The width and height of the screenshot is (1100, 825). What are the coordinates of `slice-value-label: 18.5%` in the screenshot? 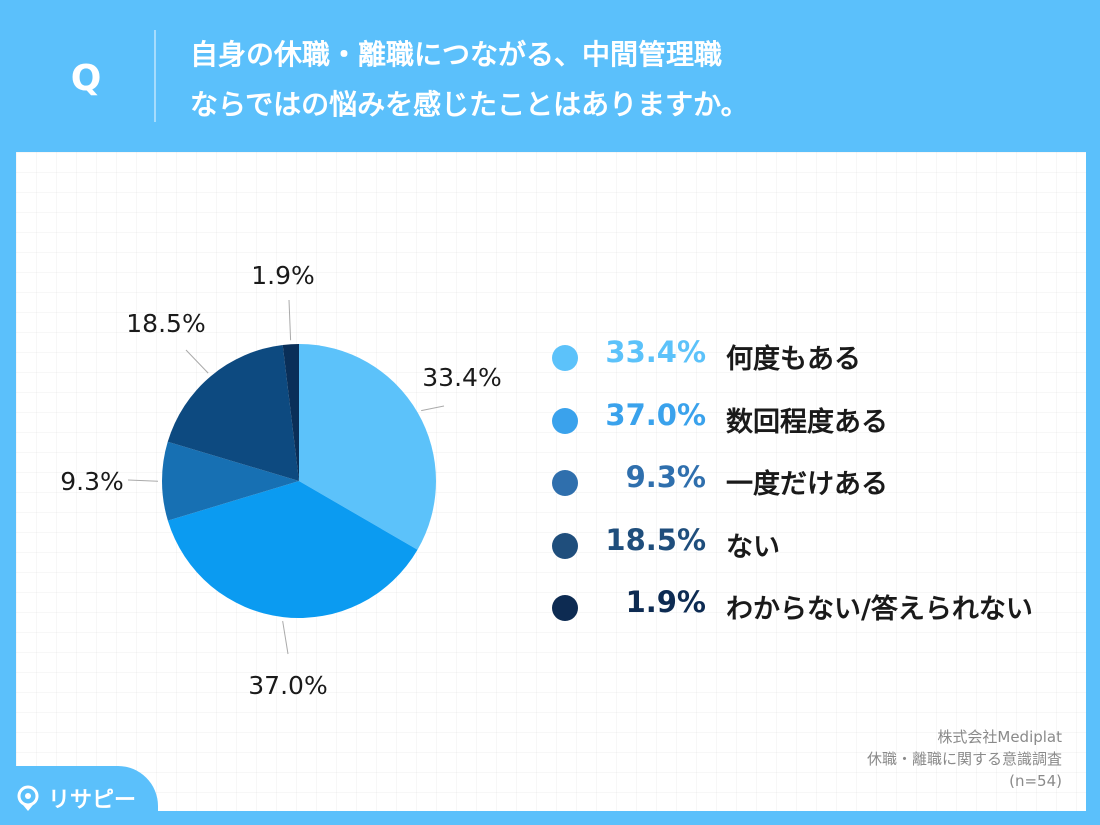 It's located at (165, 323).